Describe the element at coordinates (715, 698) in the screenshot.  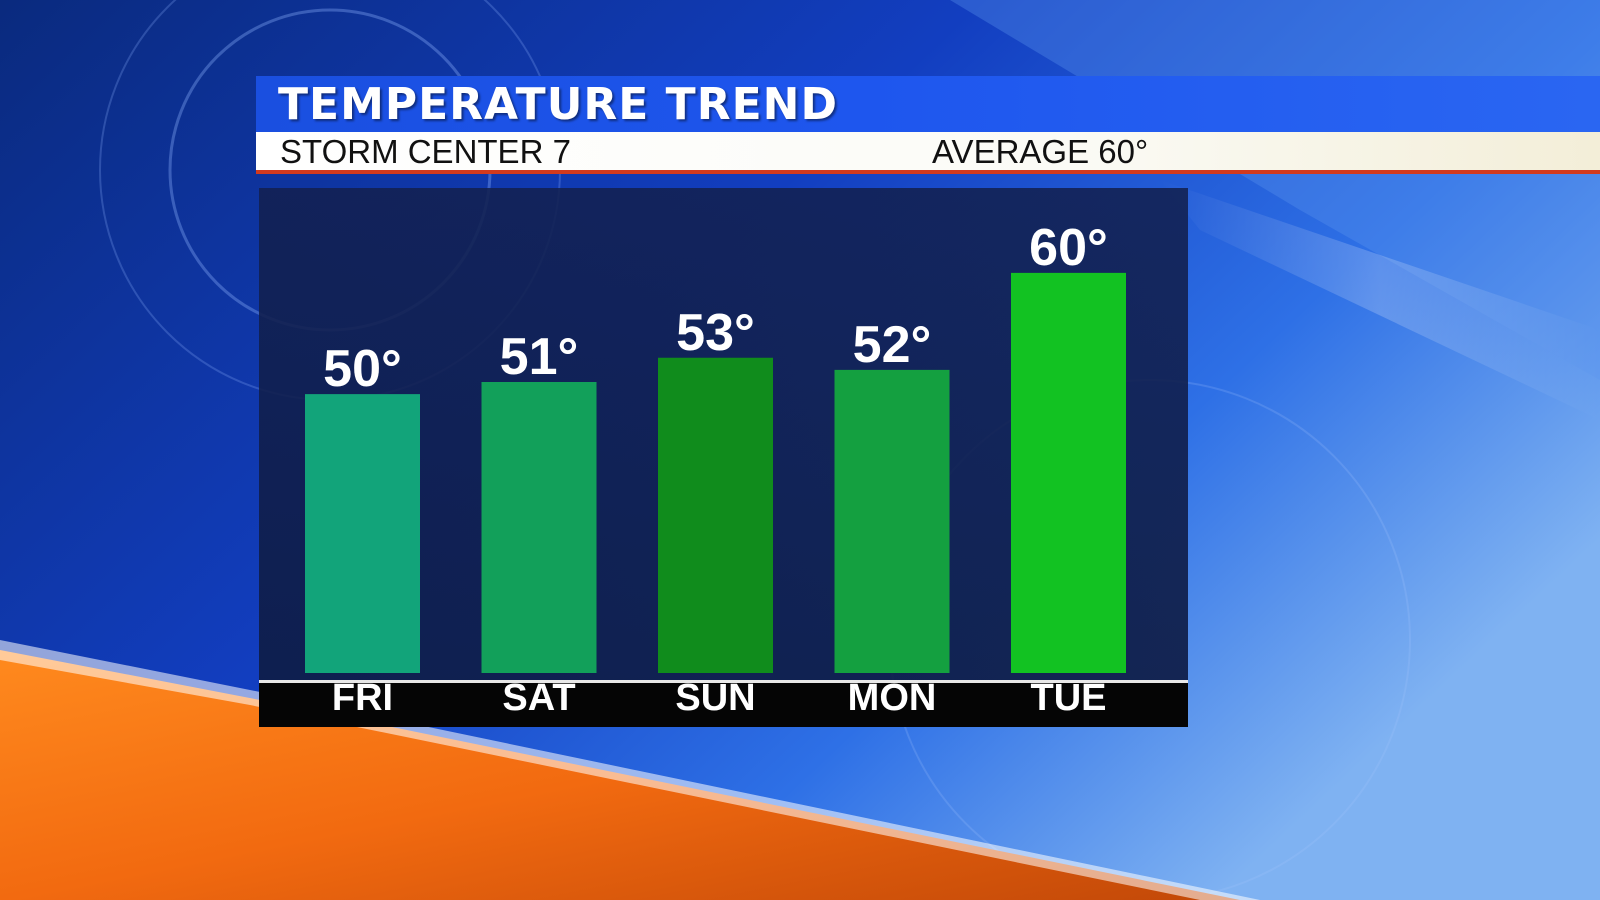
I see `tick-label-sun: SUN` at that location.